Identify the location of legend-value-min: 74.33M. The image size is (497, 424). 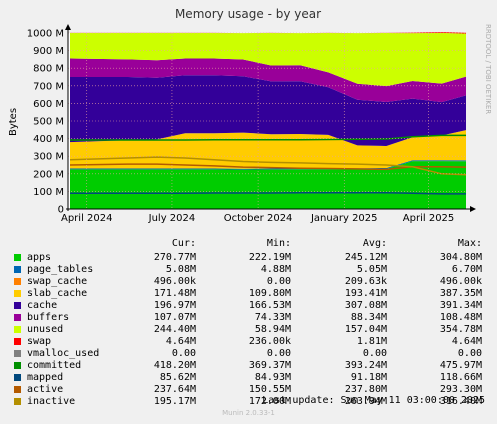
(272, 317).